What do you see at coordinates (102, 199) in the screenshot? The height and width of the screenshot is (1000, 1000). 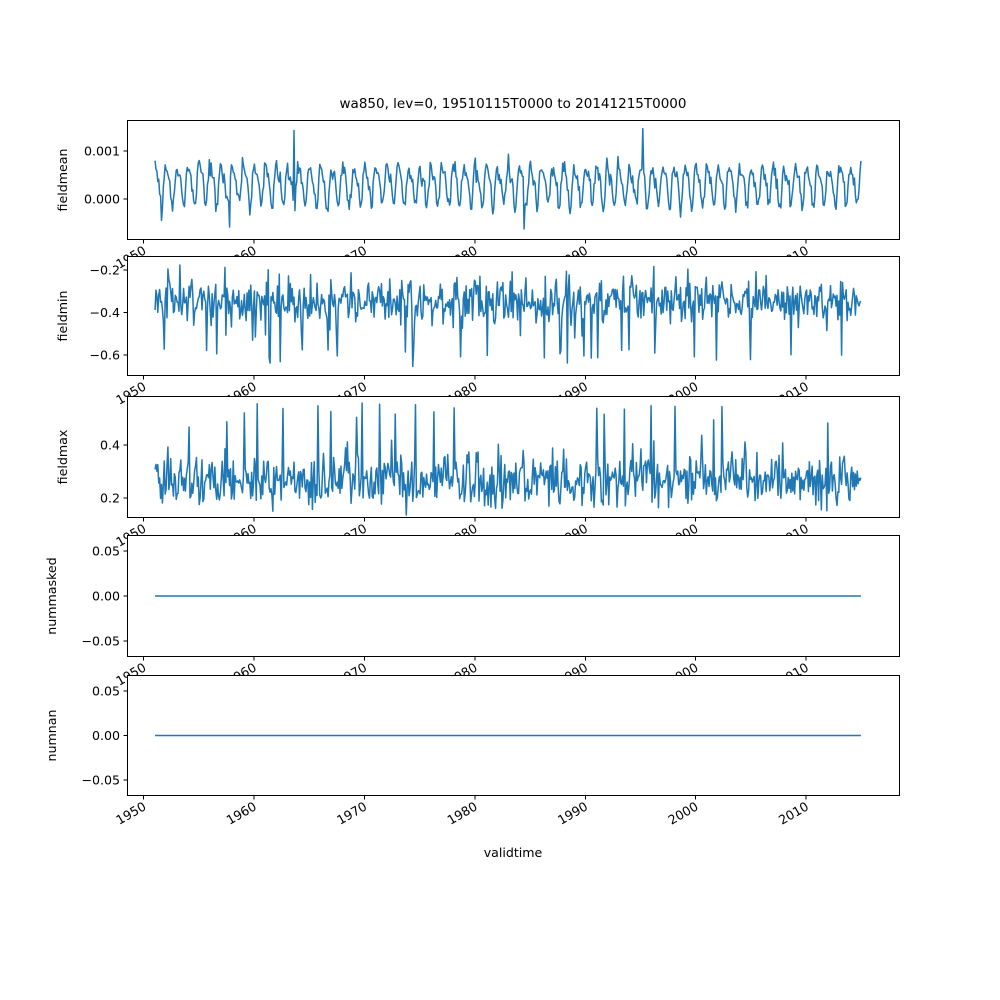 I see `y-tick-label: 0.000` at bounding box center [102, 199].